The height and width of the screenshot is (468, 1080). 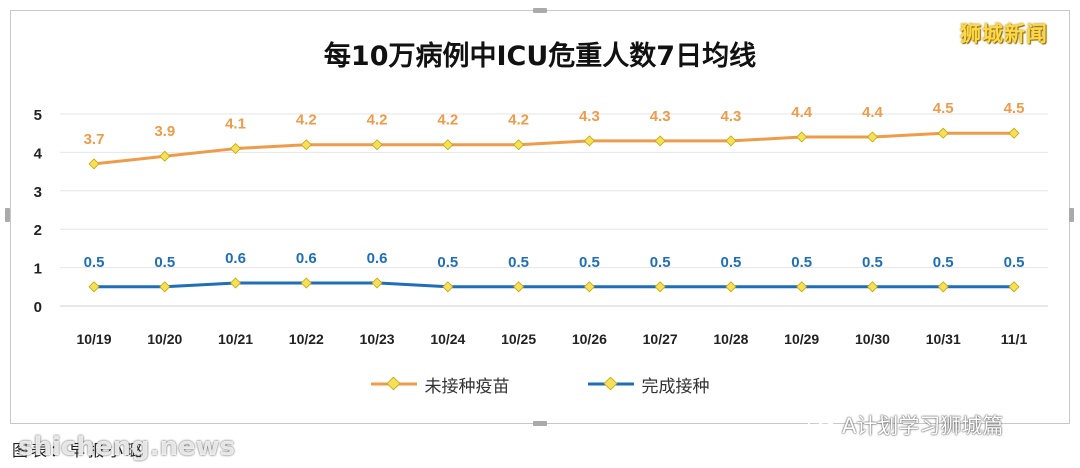 I want to click on x-tick-label: 10/20, so click(x=164, y=339).